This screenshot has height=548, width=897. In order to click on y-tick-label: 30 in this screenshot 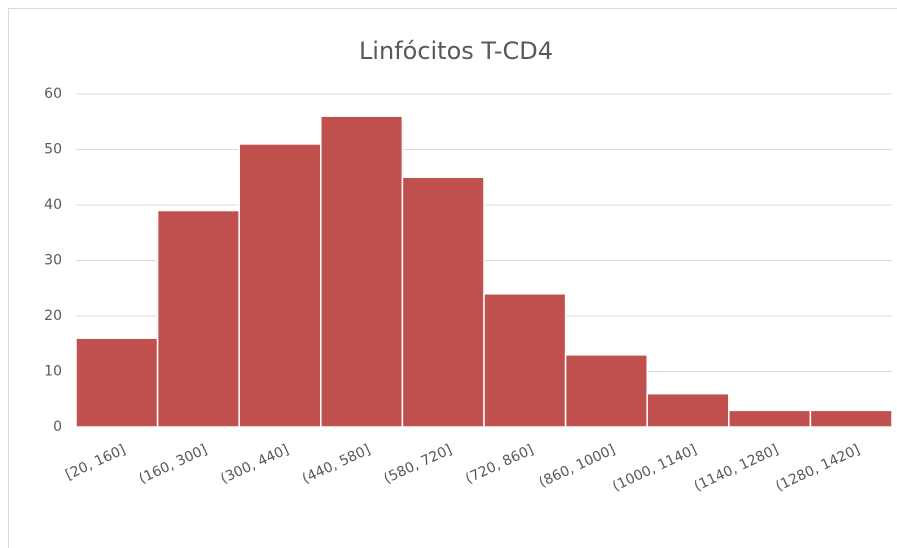, I will do `click(53, 261)`.